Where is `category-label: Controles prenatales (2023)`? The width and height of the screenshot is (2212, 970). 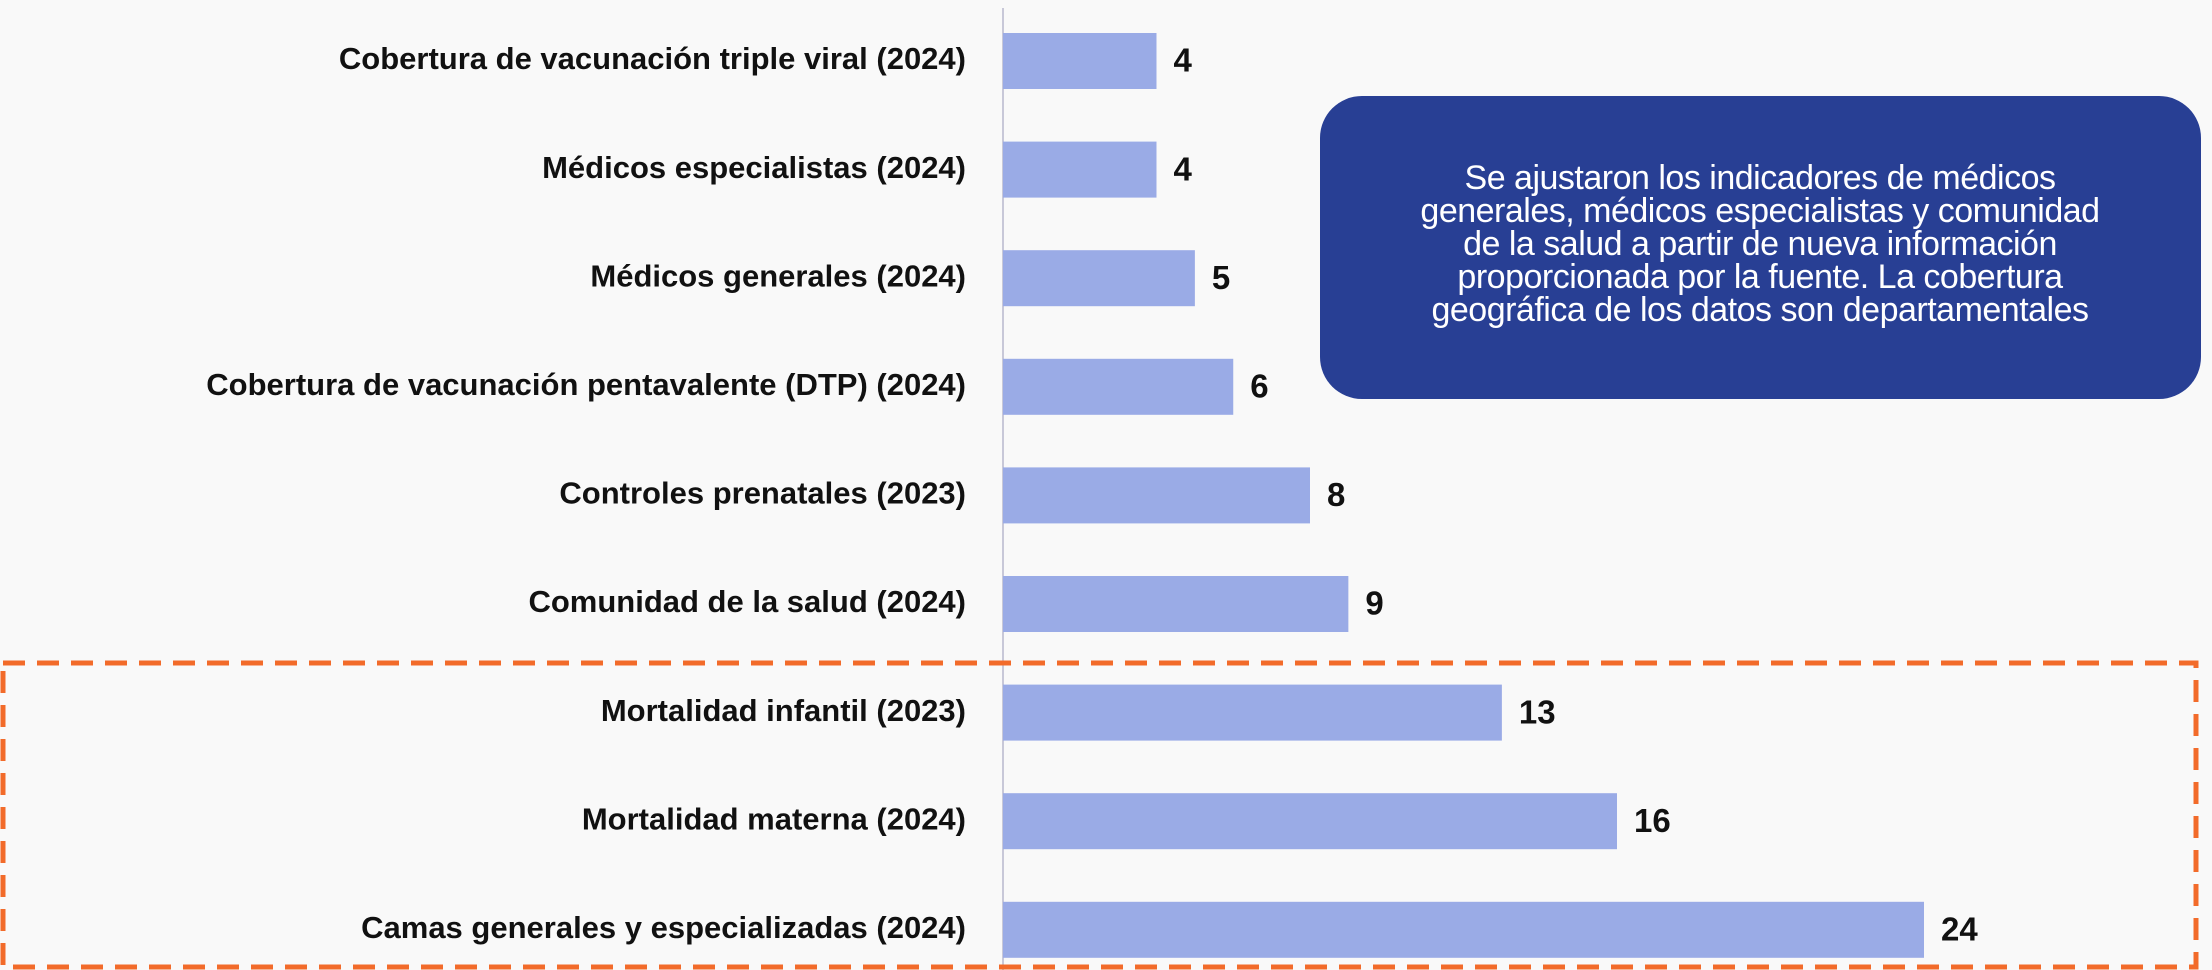 category-label: Controles prenatales (2023) is located at coordinates (762, 493).